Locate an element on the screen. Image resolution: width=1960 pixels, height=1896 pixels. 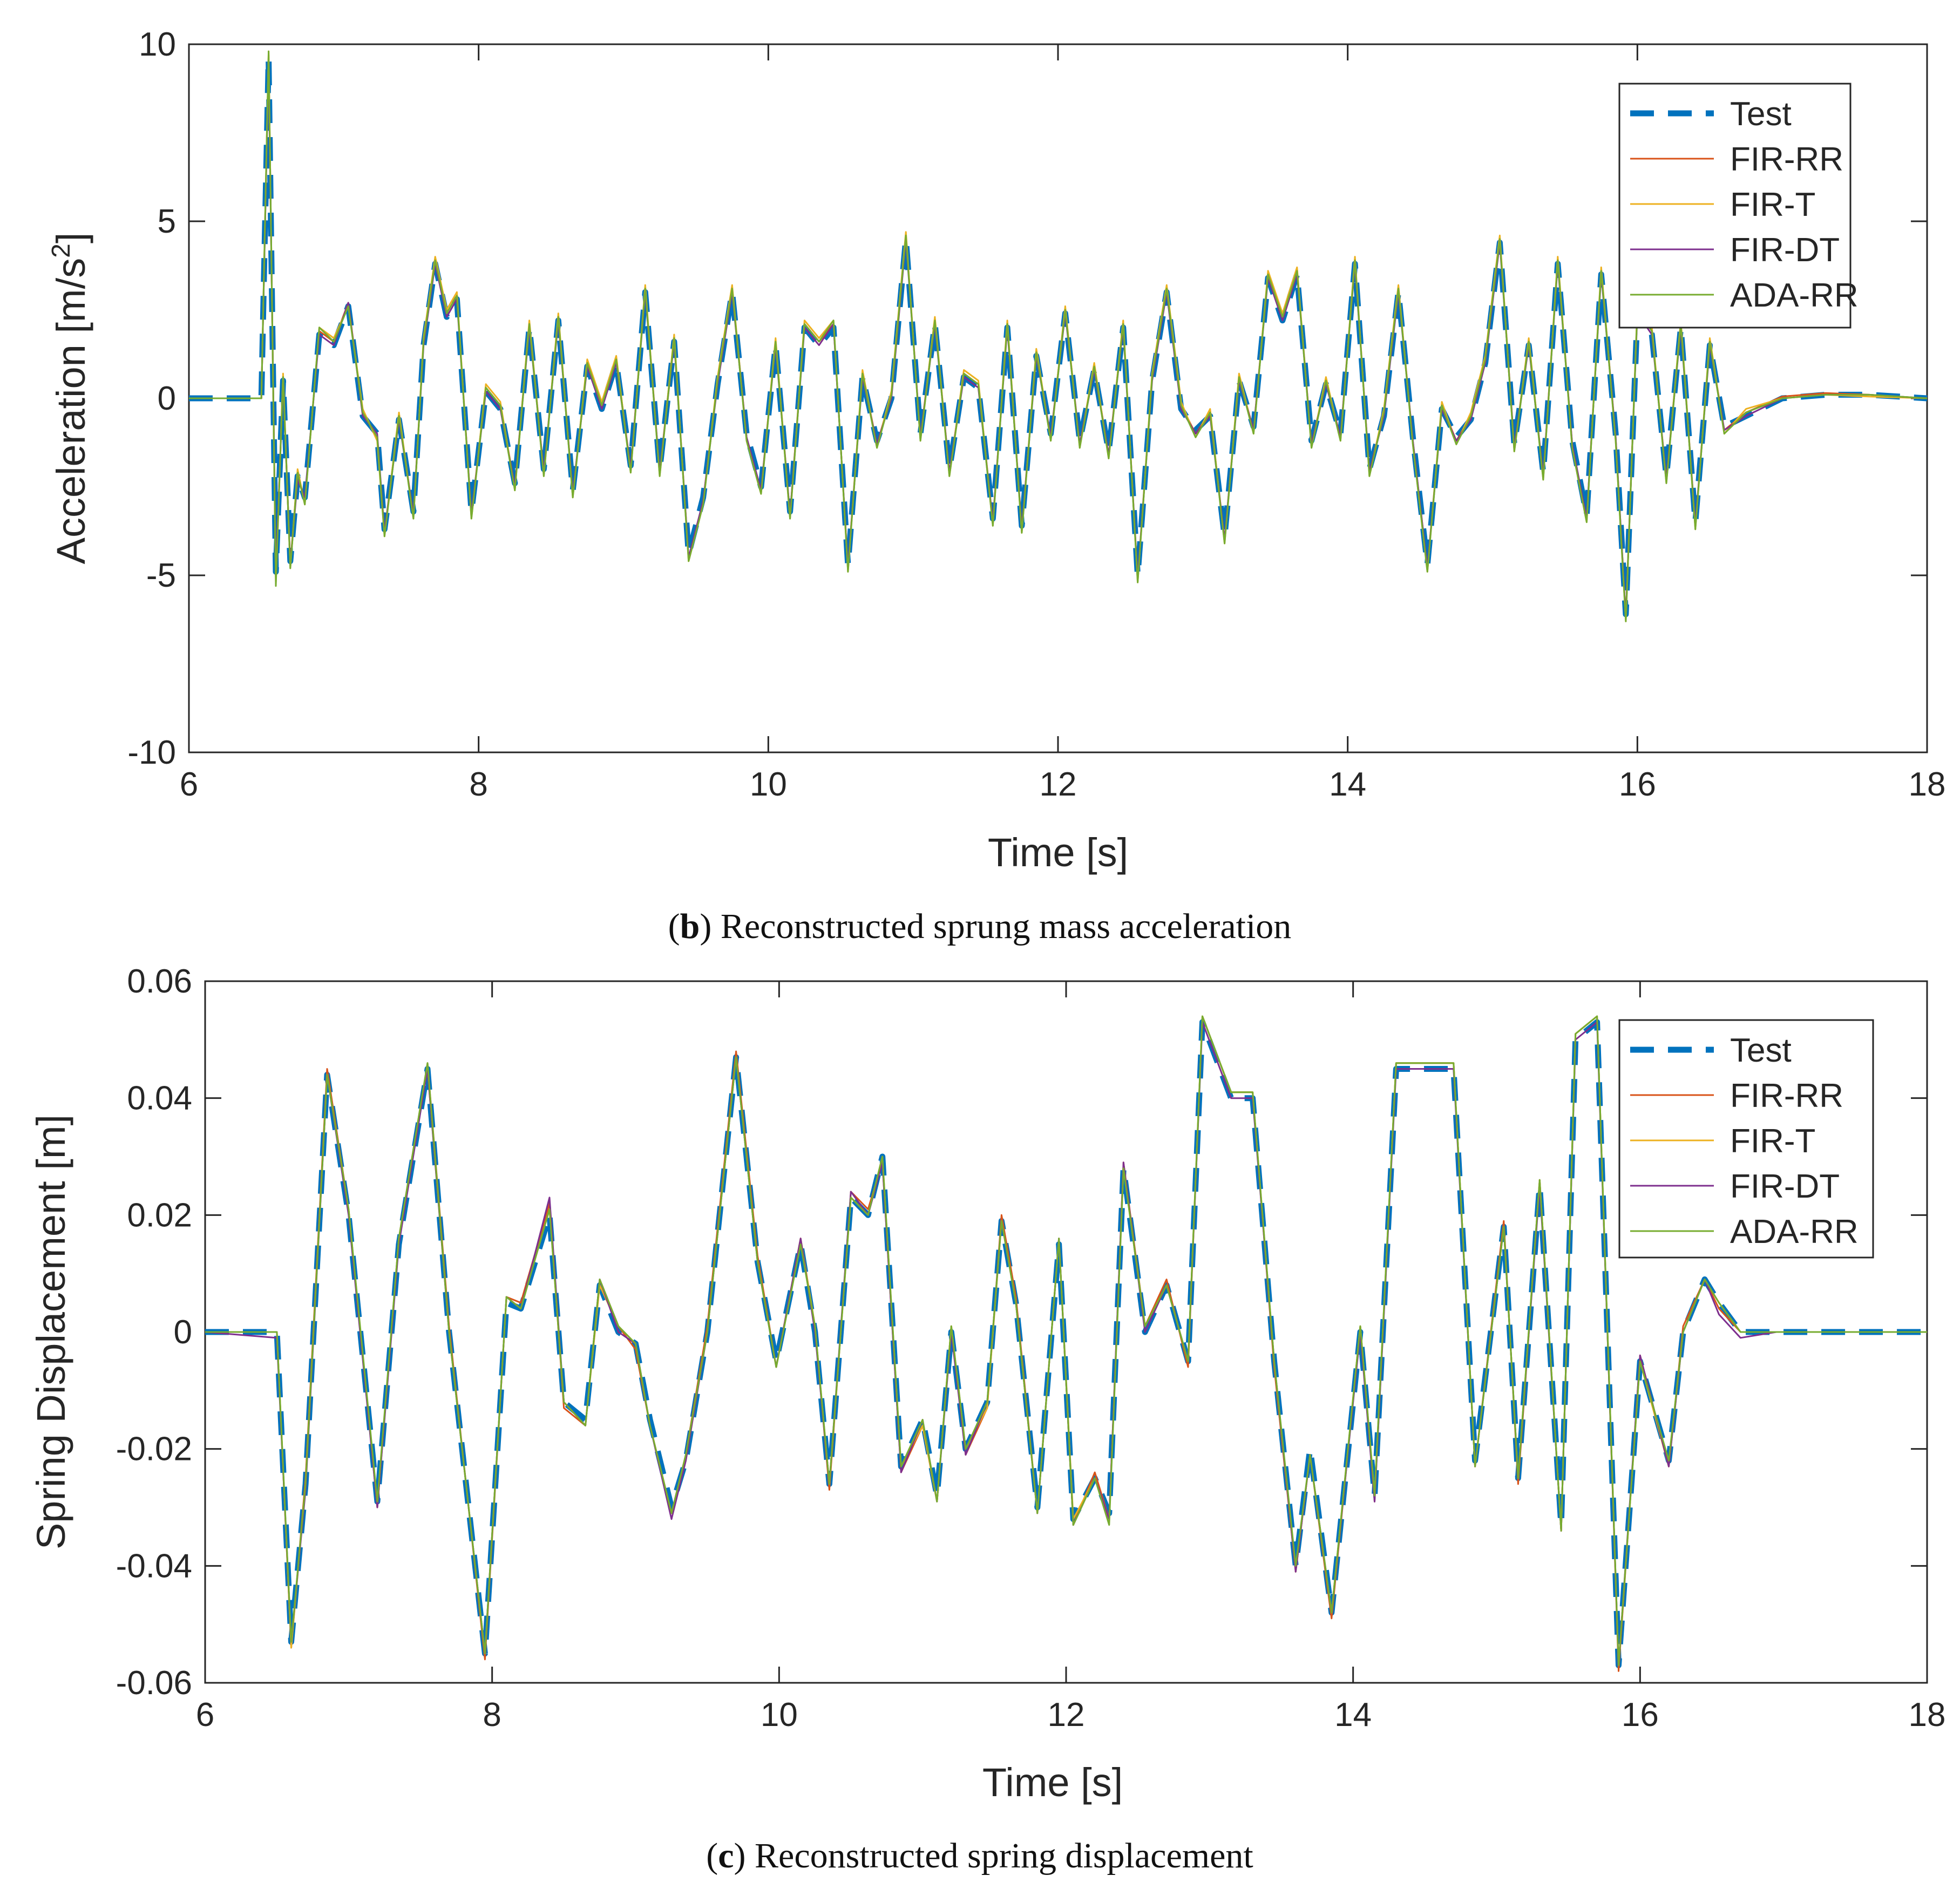
y-axis-label-superscript: 2 is located at coordinates (61, 251).